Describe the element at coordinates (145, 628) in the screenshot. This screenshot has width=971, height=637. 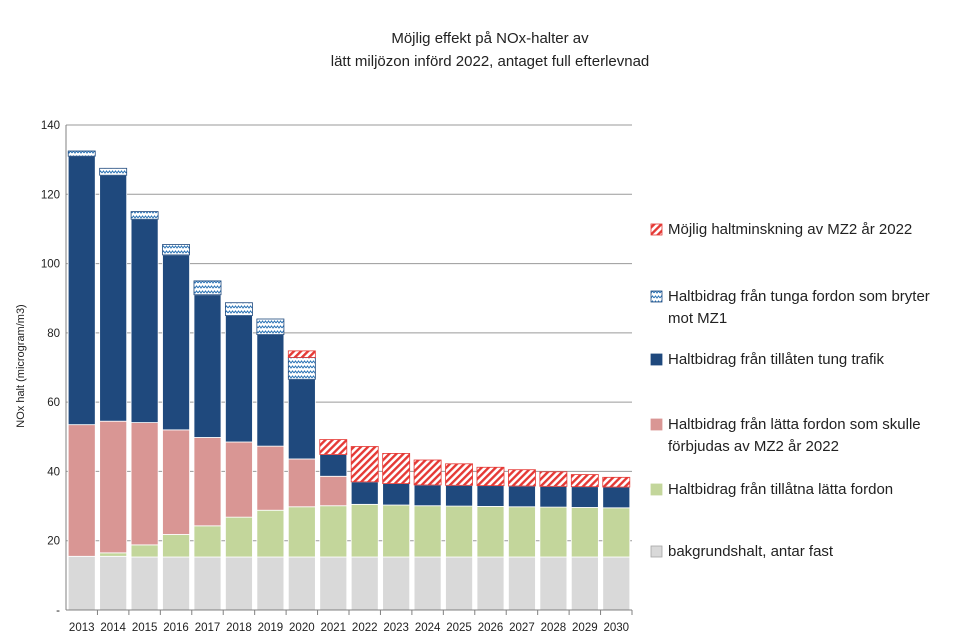
I see `x-tick-label: 2015` at that location.